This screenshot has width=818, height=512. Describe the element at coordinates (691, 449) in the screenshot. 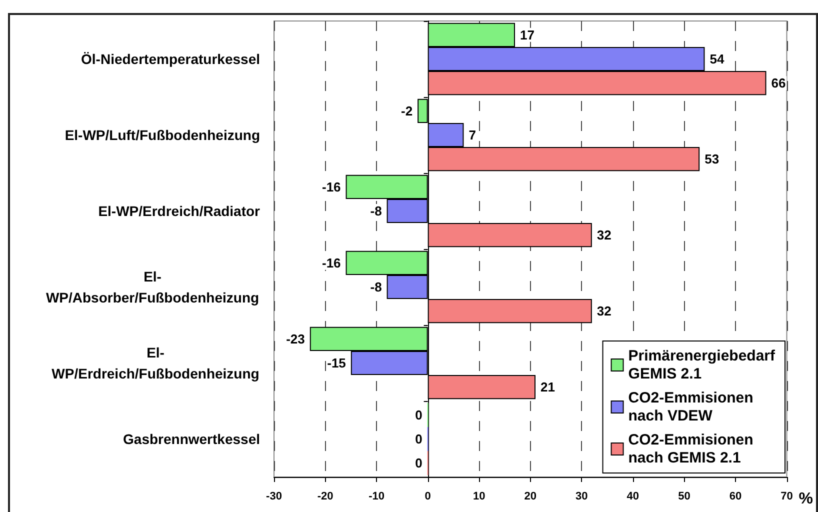

I see `legend-label: CO2-Emmisionen nach GEMIS 2.1` at that location.